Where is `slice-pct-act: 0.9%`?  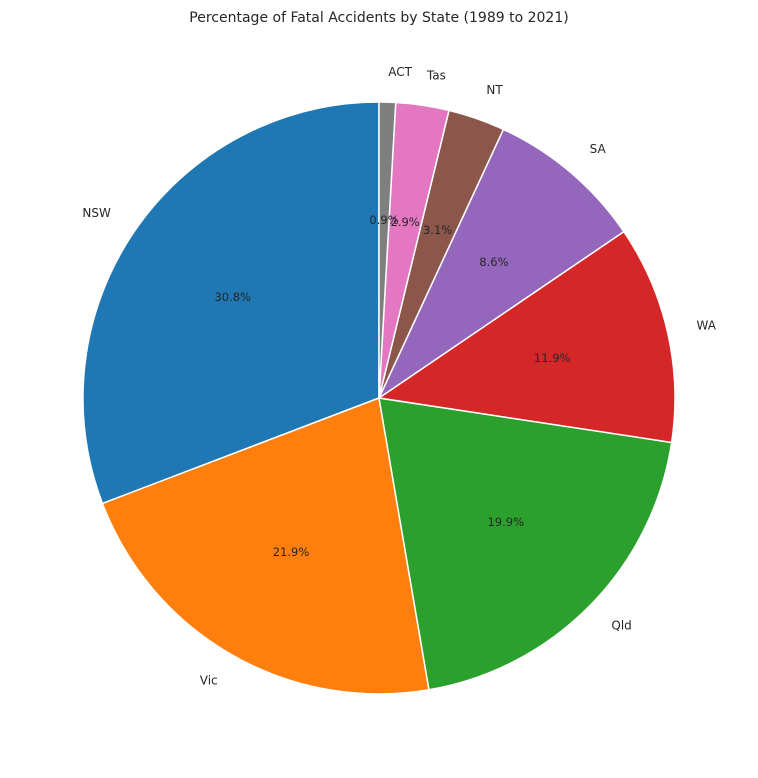
slice-pct-act: 0.9% is located at coordinates (383, 220).